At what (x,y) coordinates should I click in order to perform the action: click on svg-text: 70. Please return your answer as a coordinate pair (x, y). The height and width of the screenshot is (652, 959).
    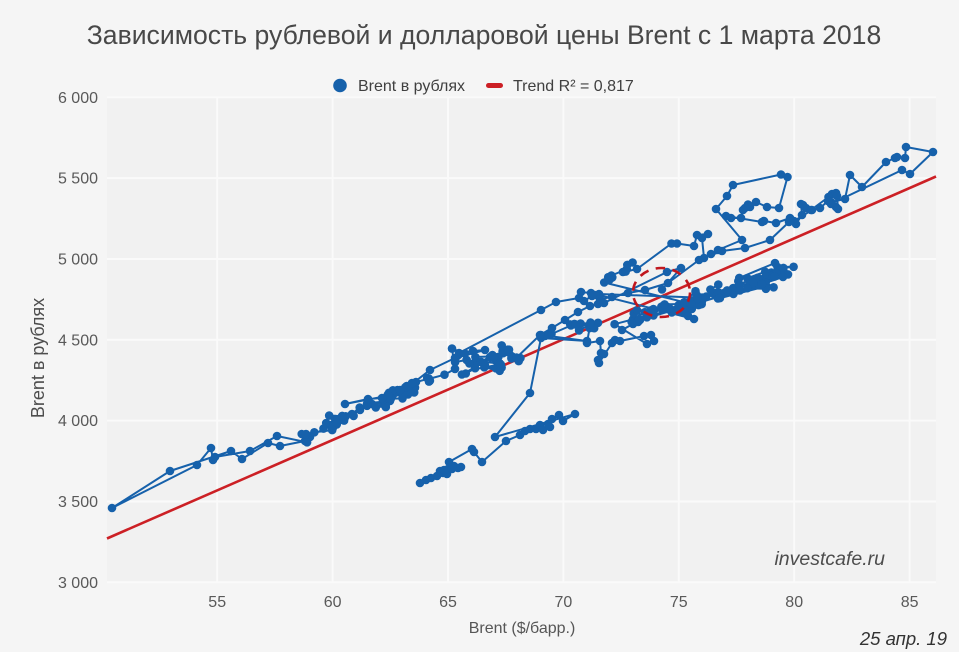
    Looking at the image, I should click on (564, 602).